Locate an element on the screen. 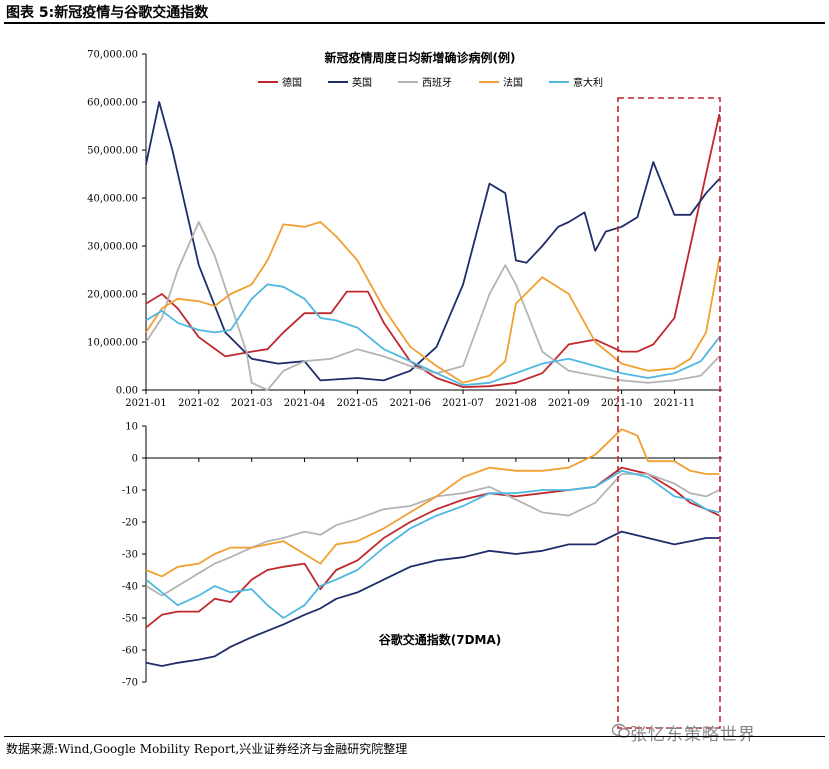 The height and width of the screenshot is (769, 829). y-tick-label: 0.00 is located at coordinates (127, 391).